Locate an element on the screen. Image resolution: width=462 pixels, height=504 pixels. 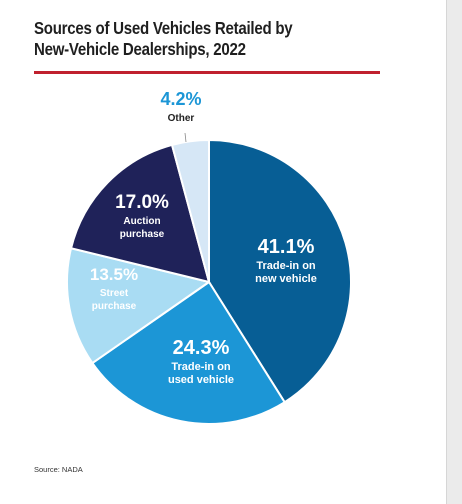
slice-label-group: 13.5% Street purchase is located at coordinates (114, 288).